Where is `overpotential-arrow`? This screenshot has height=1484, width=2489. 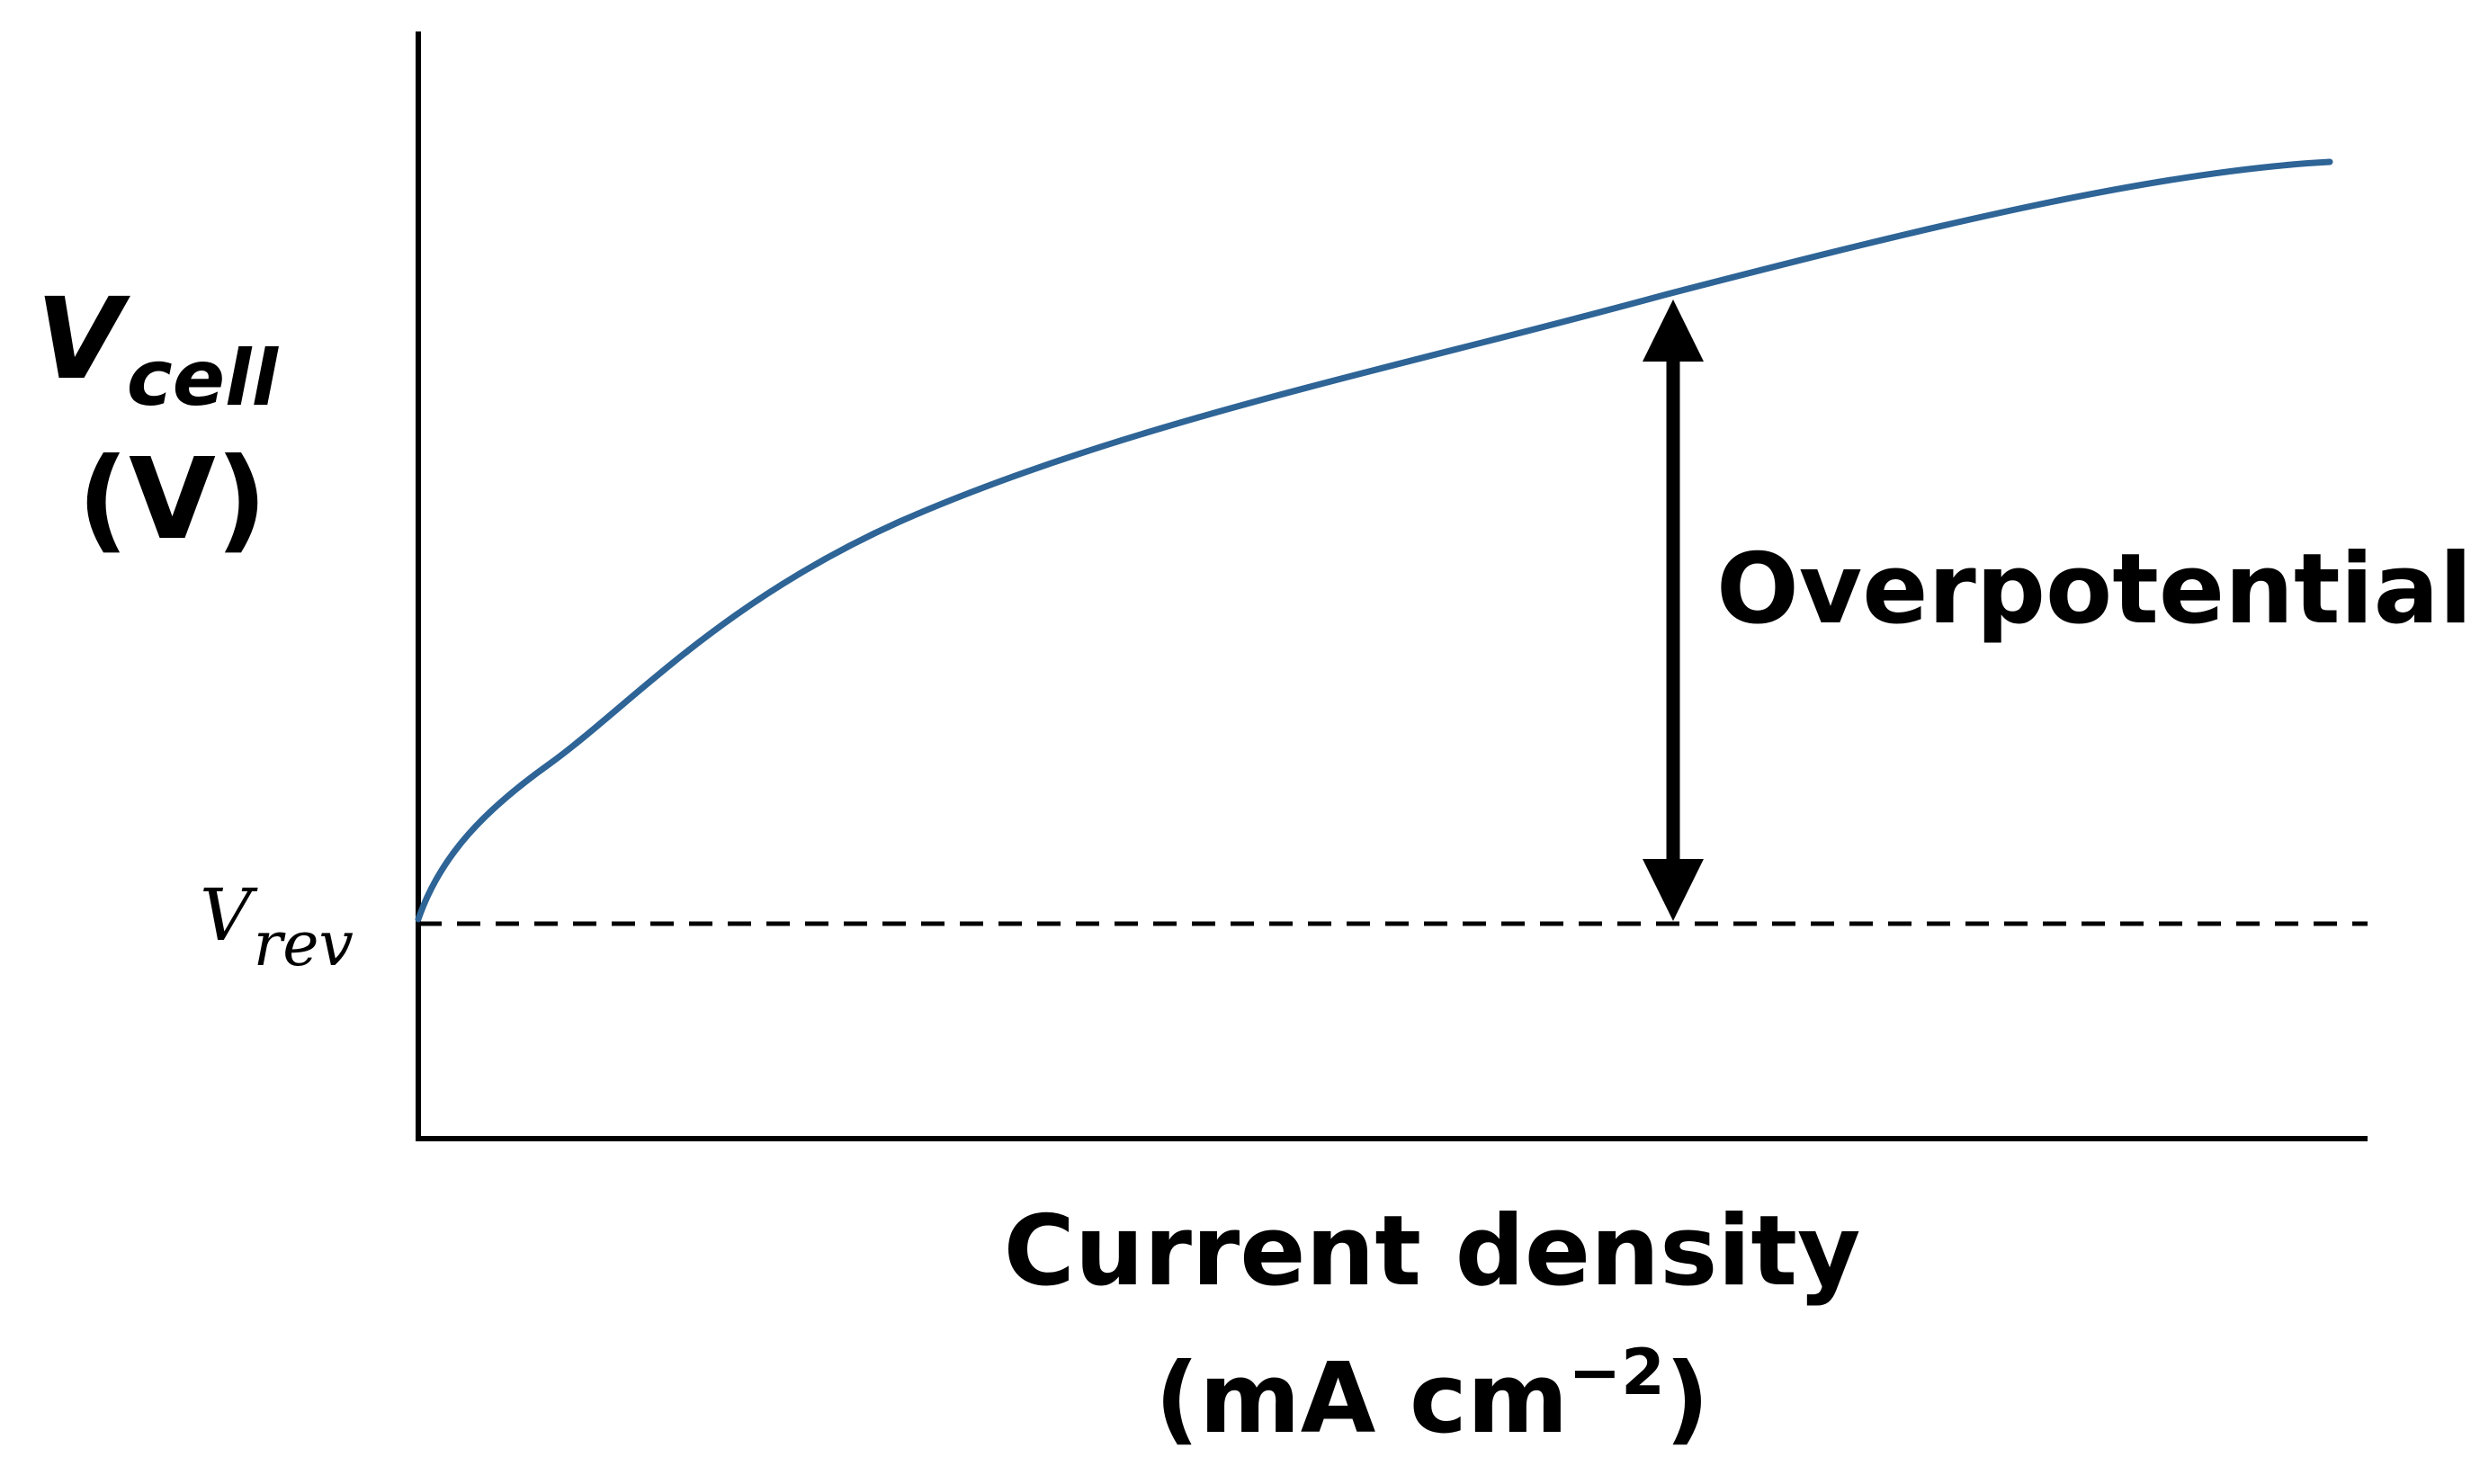
overpotential-arrow is located at coordinates (1673, 610).